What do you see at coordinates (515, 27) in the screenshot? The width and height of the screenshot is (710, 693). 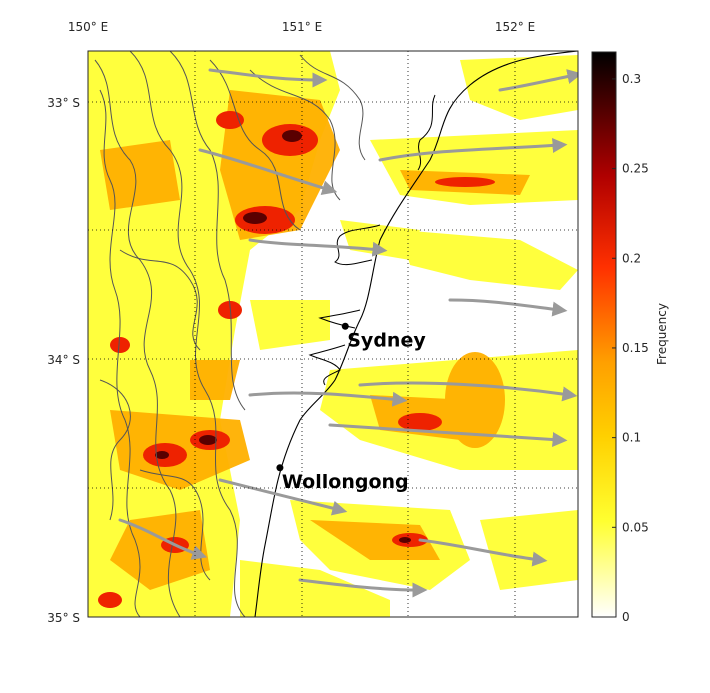 I see `lon-tick-label: 152° E` at bounding box center [515, 27].